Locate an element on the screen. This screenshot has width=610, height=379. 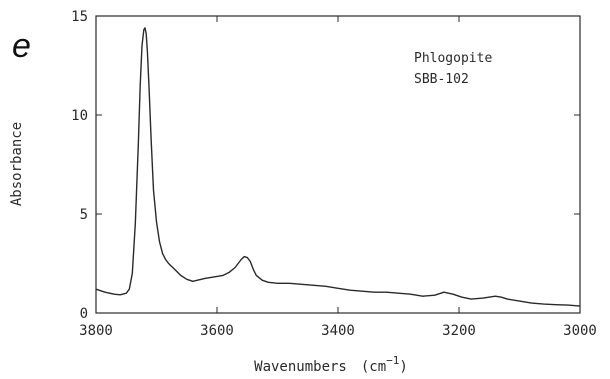
y-axis-title: Absorbance is located at coordinates (17, 164).